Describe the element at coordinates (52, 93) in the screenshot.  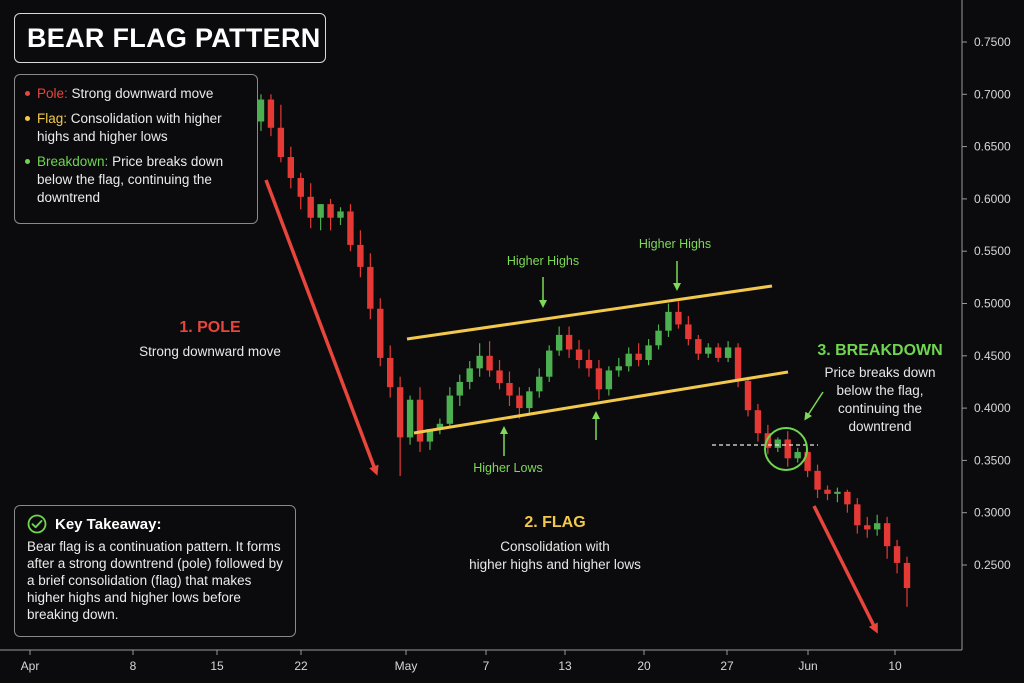
I see `legend-key-pole: Pole:` at that location.